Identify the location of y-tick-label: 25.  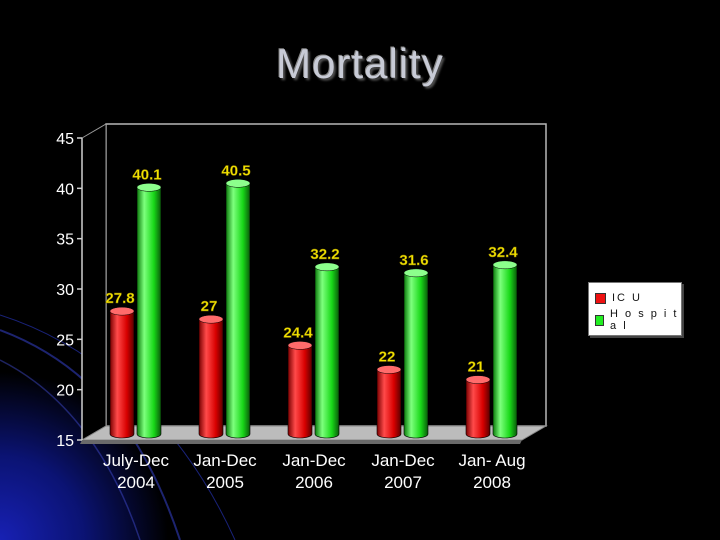
(65, 340).